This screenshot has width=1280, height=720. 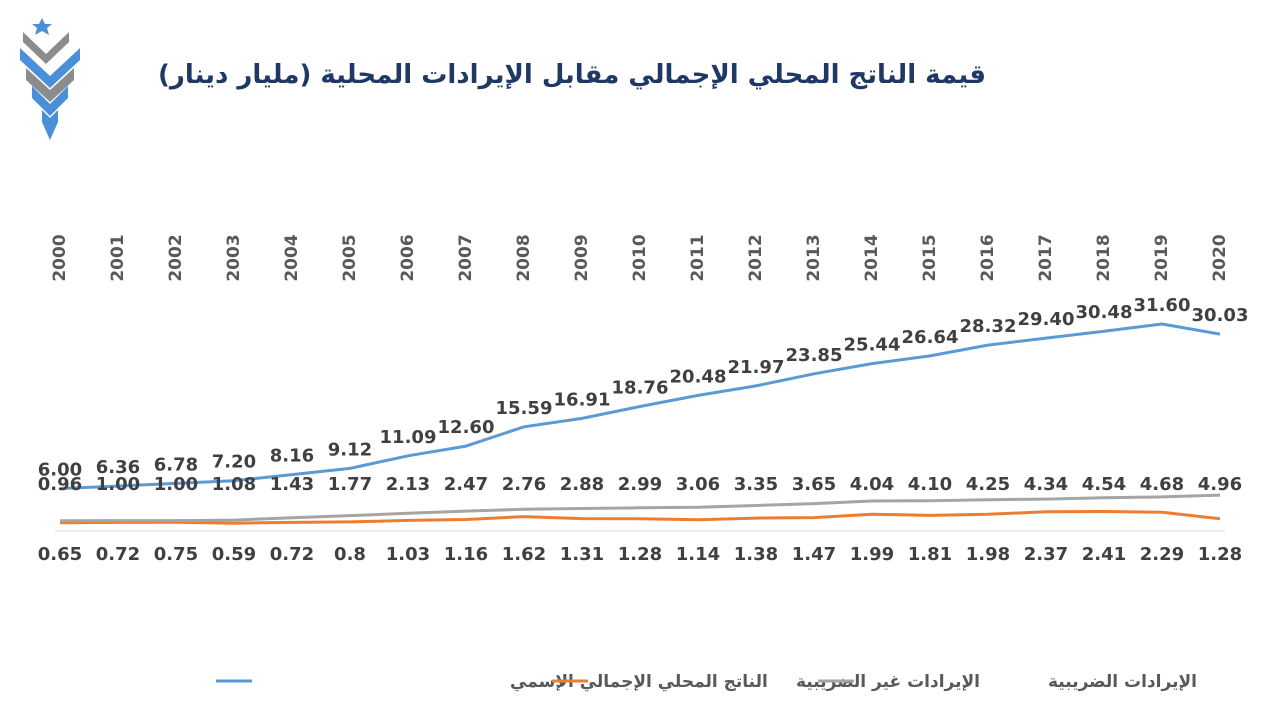 What do you see at coordinates (118, 257) in the screenshot?
I see `x-tick-label-2001: 2001` at bounding box center [118, 257].